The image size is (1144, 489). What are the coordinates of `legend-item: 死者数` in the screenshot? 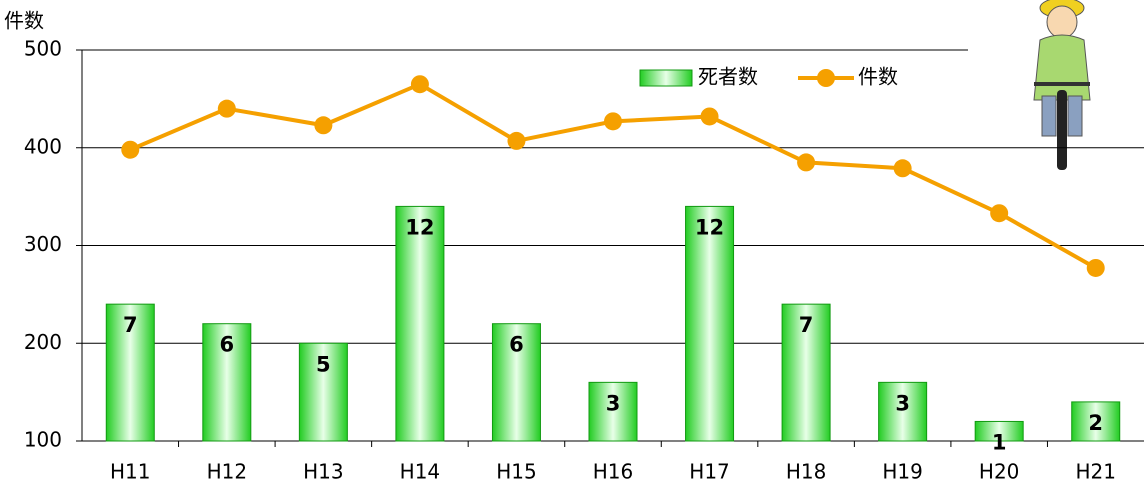 It's located at (698, 77).